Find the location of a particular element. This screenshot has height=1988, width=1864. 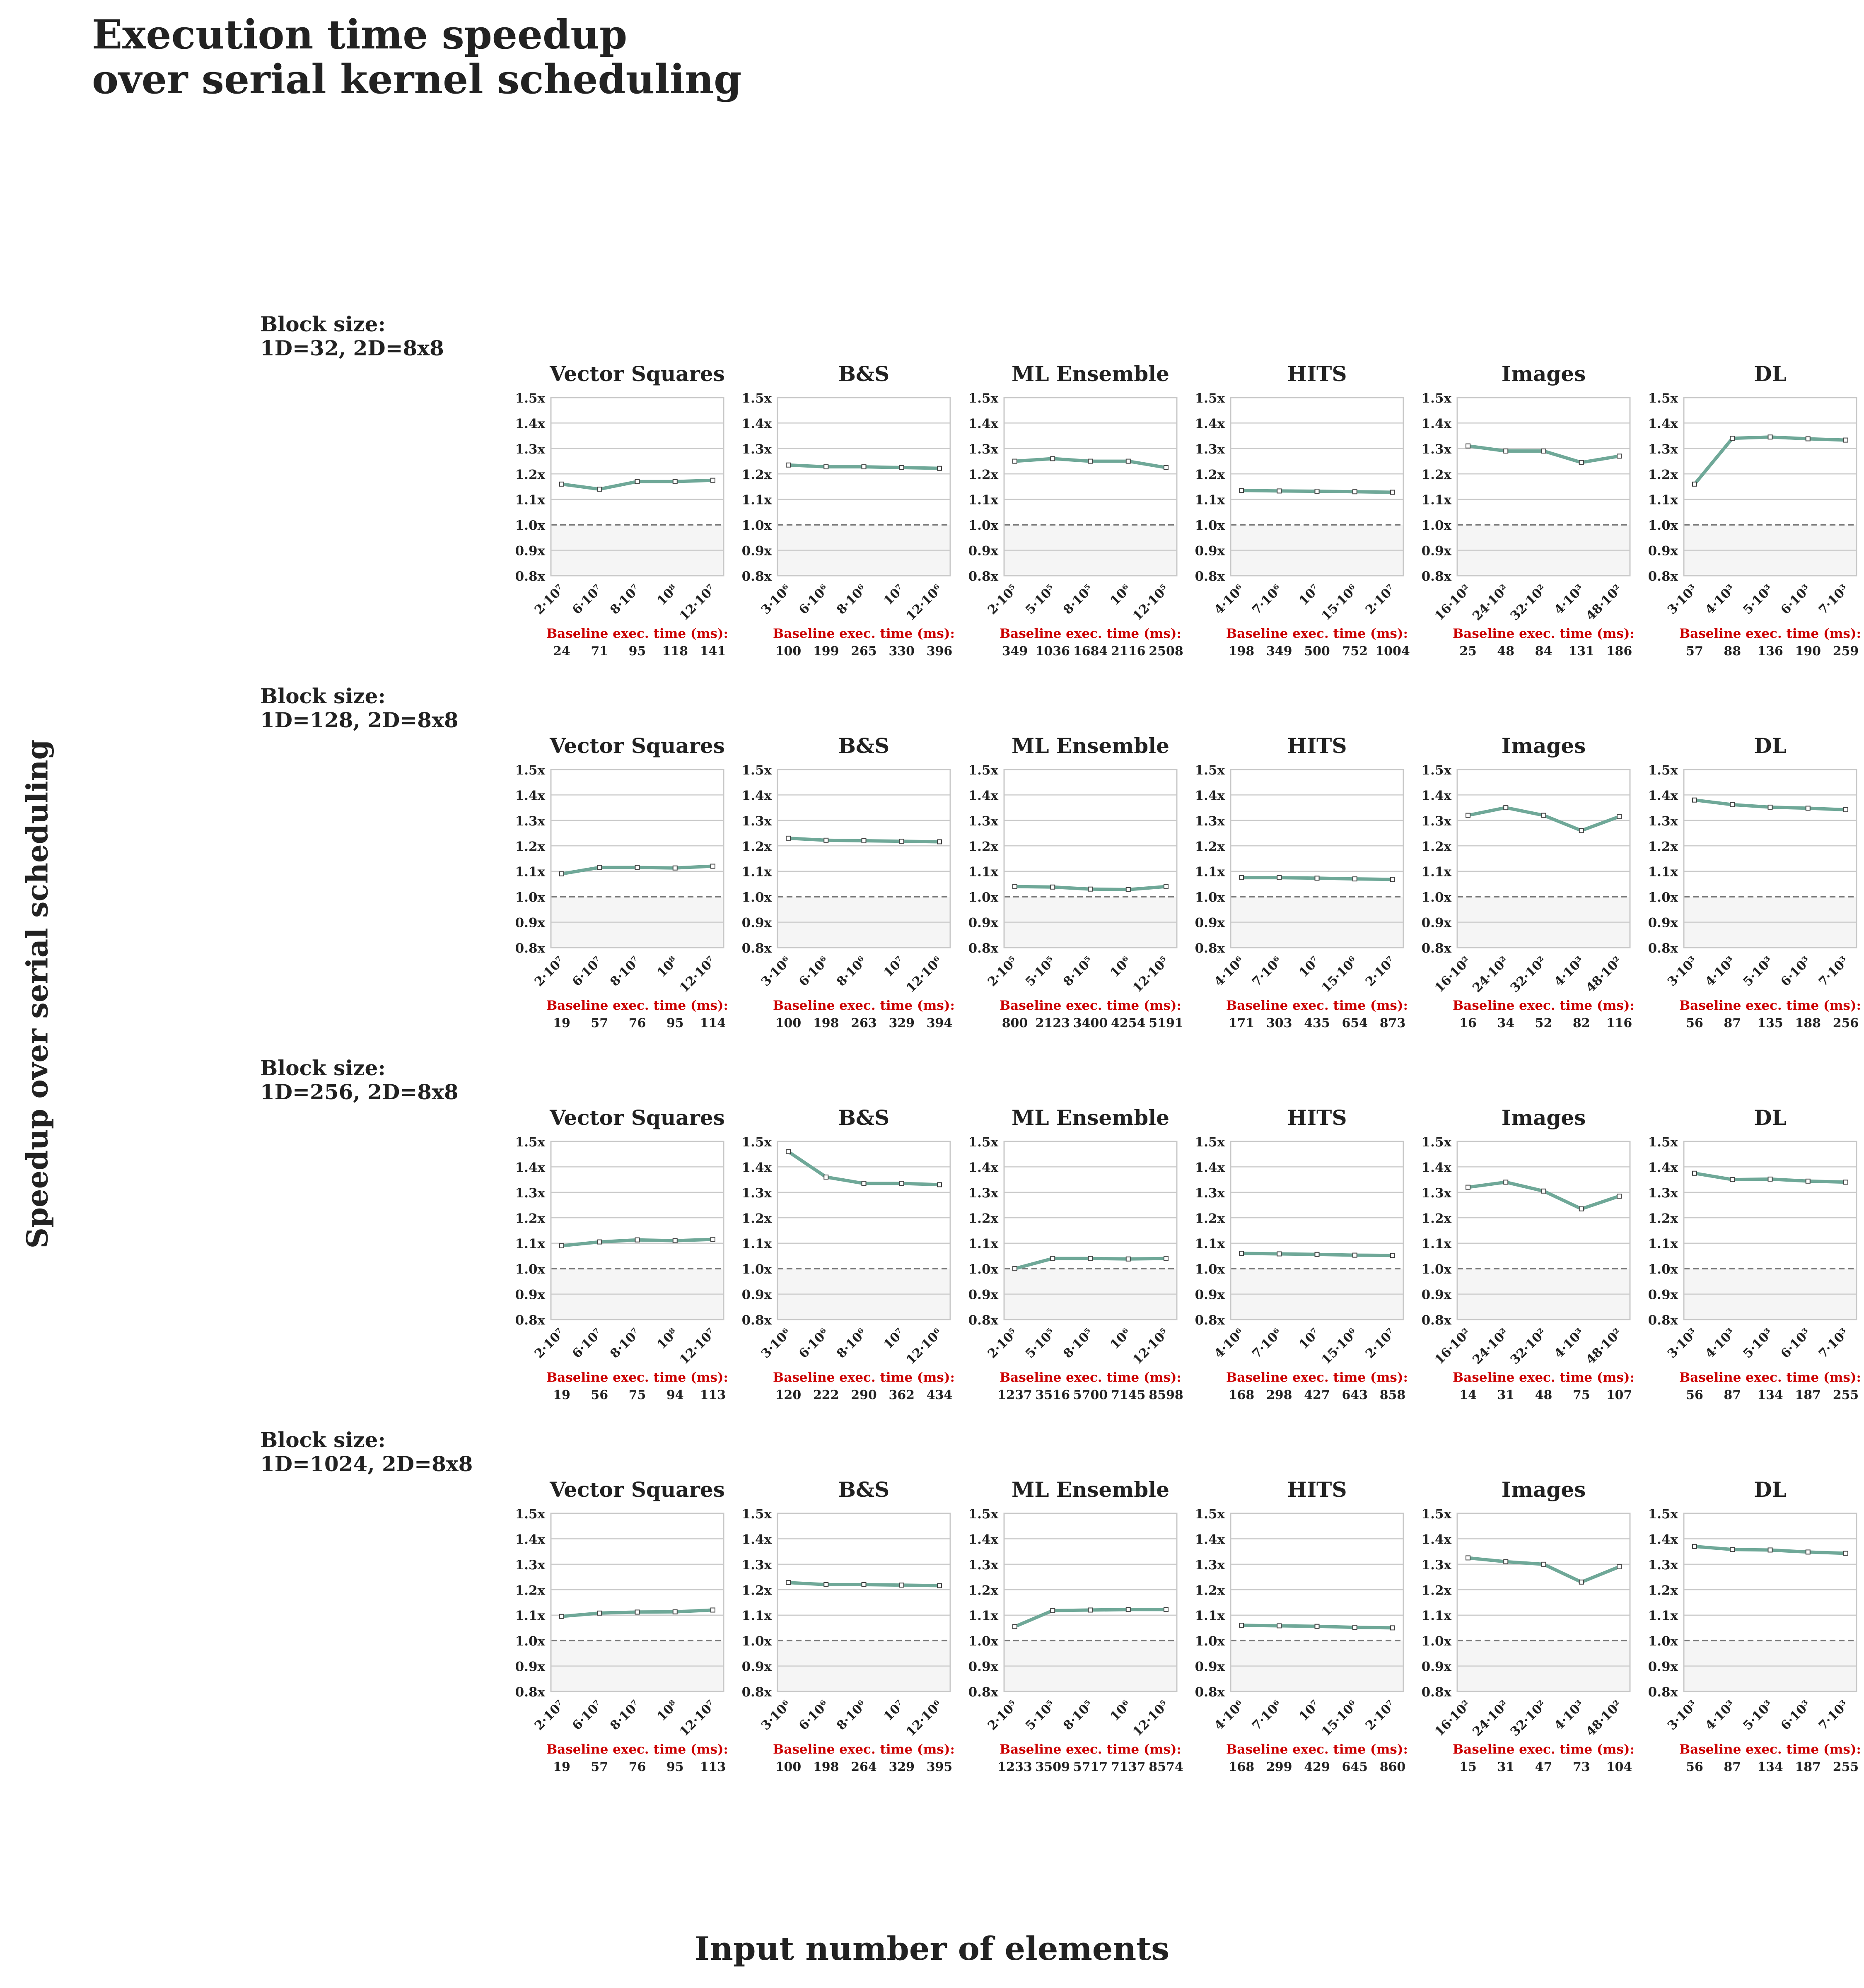

x-tick-label: 7·10⁶ is located at coordinates (1267, 1715).